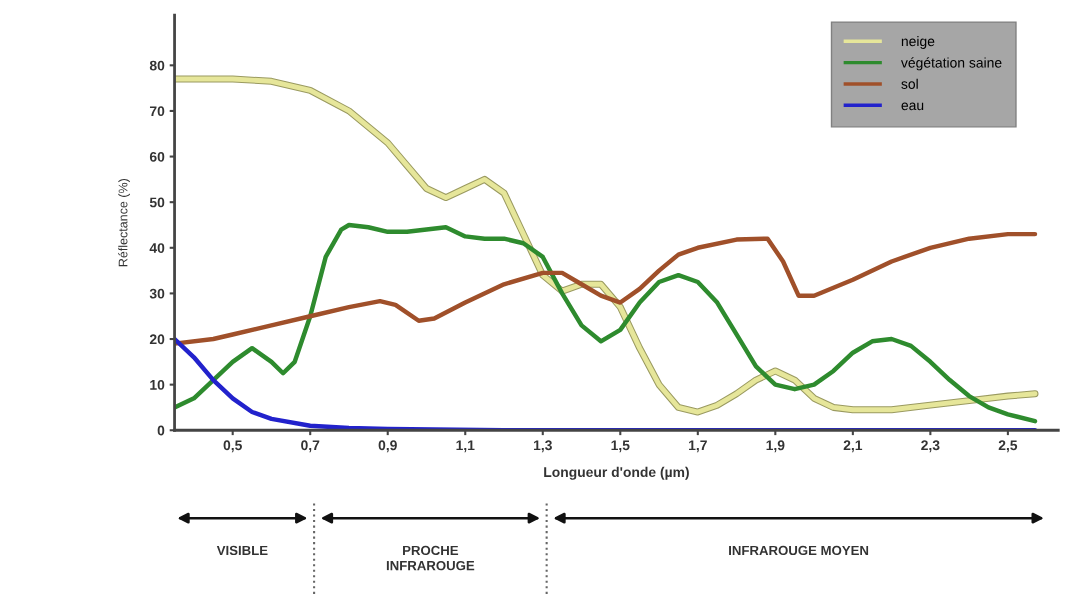 The width and height of the screenshot is (1091, 606). Describe the element at coordinates (157, 293) in the screenshot. I see `y-tick-label: 30` at that location.